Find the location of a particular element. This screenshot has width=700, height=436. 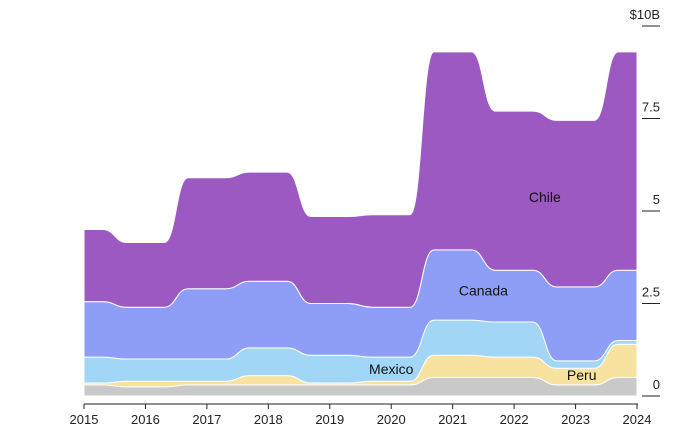

series-label-mexico: Mexico is located at coordinates (391, 369).